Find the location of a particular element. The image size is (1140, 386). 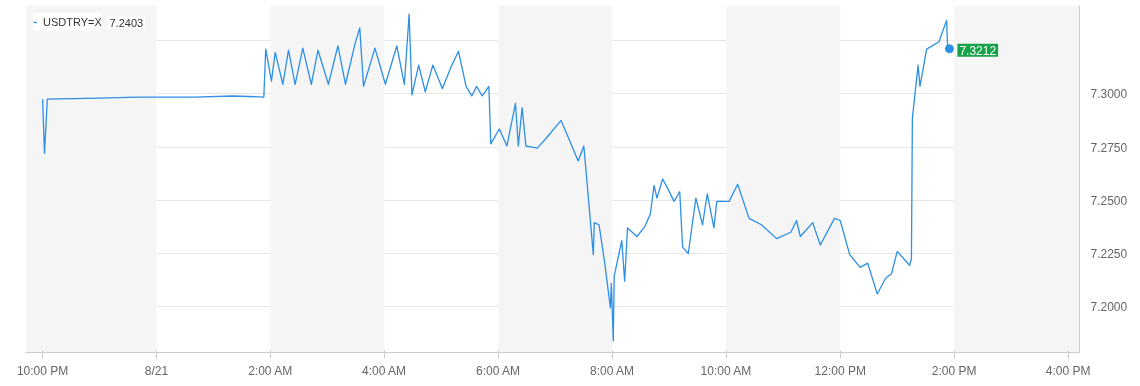

y-tick-label: 7.2750 is located at coordinates (1109, 147).